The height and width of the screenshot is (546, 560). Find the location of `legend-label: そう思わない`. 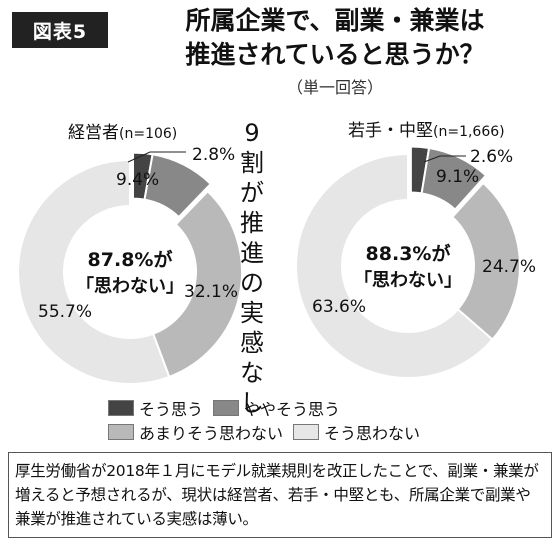

legend-label: そう思わない is located at coordinates (372, 433).